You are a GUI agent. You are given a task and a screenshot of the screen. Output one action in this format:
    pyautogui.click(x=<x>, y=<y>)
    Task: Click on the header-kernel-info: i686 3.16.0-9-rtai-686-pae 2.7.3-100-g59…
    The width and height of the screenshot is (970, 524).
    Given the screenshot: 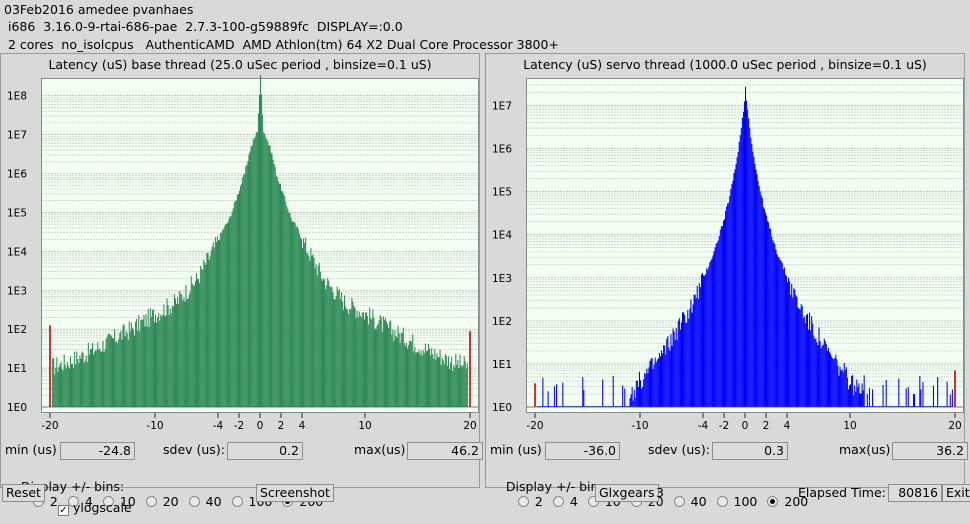 What is the action you would take?
    pyautogui.click(x=203, y=26)
    